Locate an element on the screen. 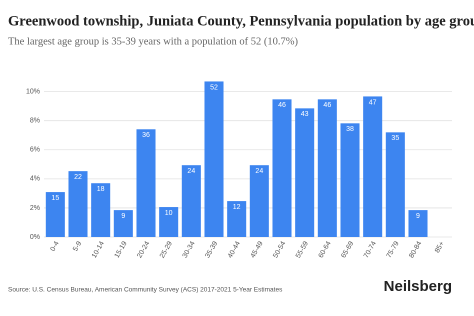  x-tick-label: 50-54 is located at coordinates (279, 249).